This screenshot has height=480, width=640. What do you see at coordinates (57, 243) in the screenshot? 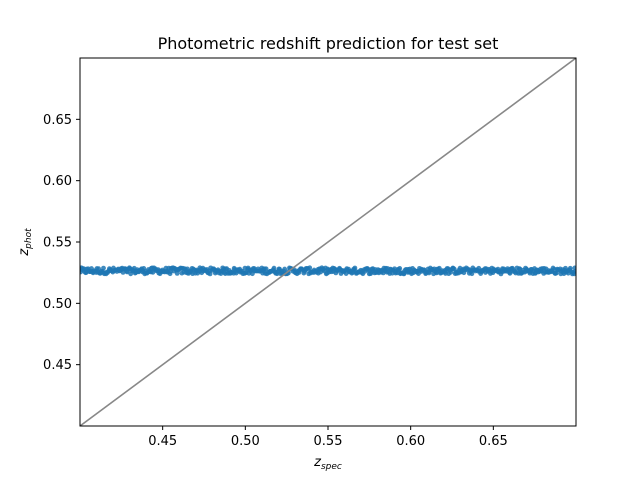
I see `y-tick-label: 0.55` at bounding box center [57, 243].